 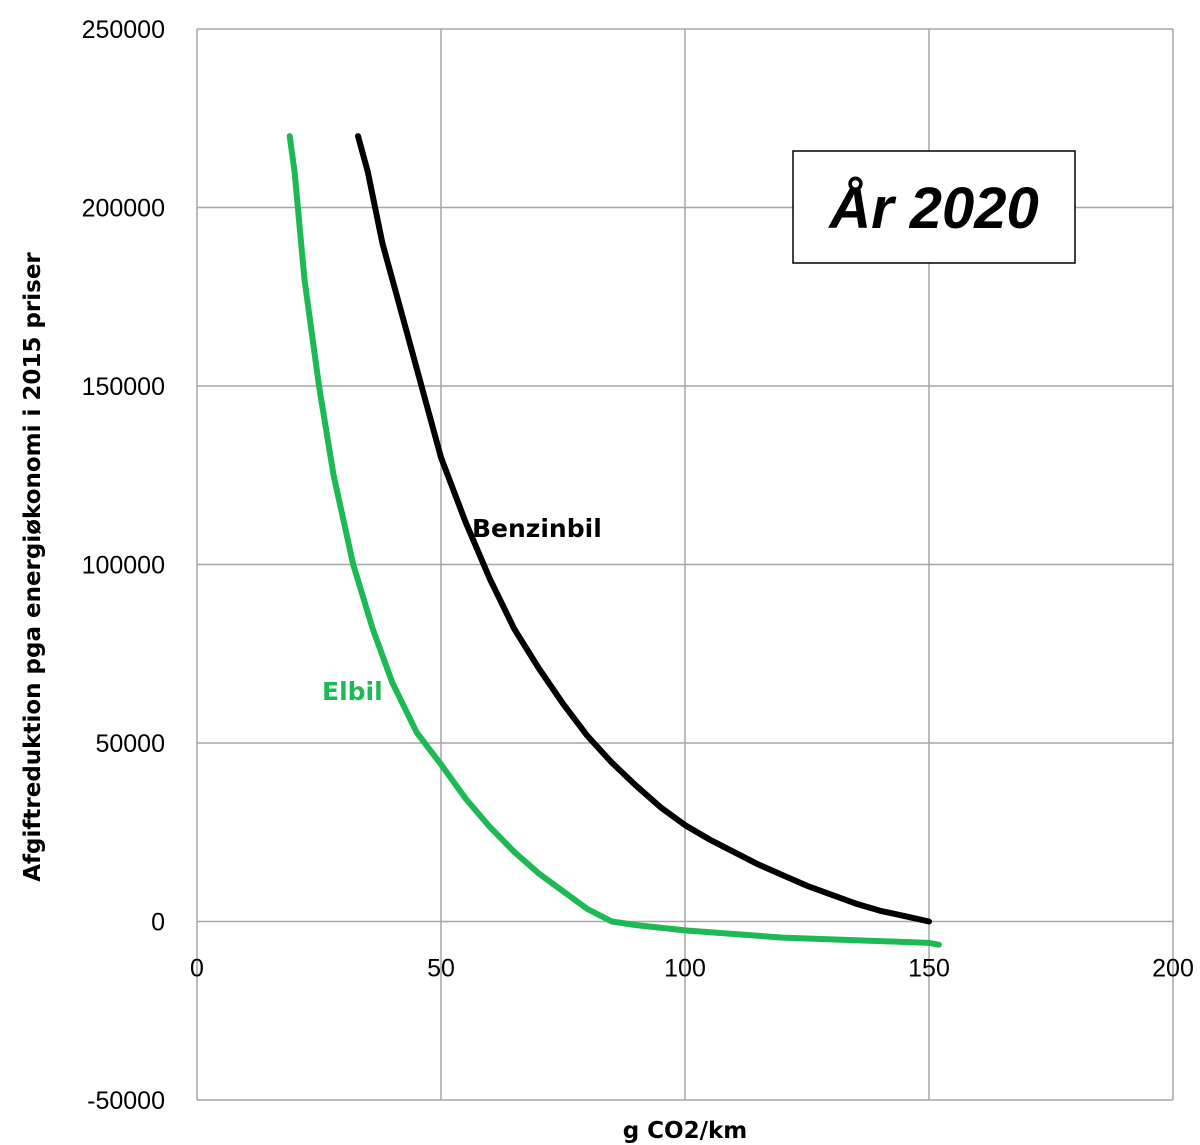 I want to click on y-tick-label: 0, so click(x=158, y=923).